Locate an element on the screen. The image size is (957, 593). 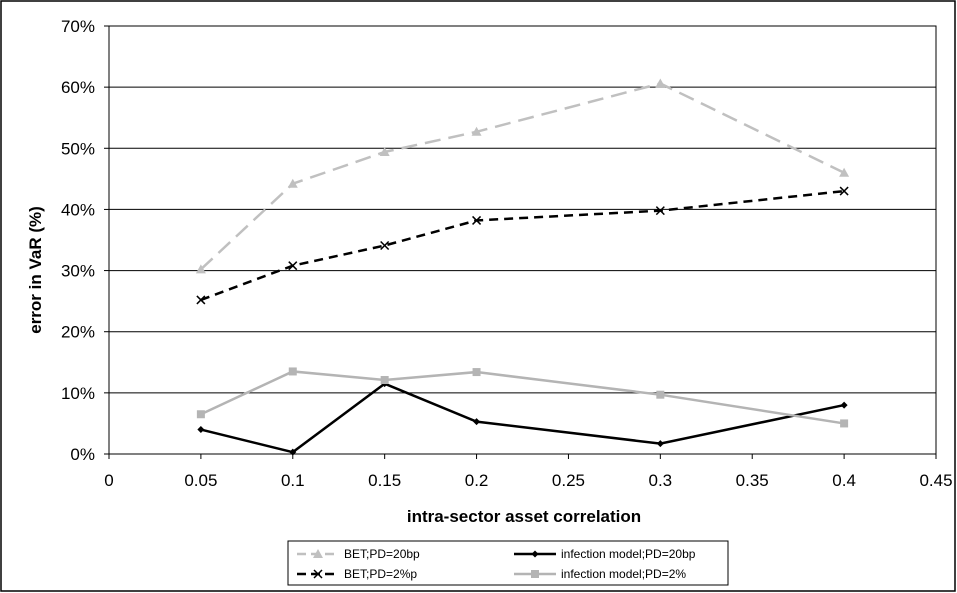
x-tick-label: 0 is located at coordinates (108, 480).